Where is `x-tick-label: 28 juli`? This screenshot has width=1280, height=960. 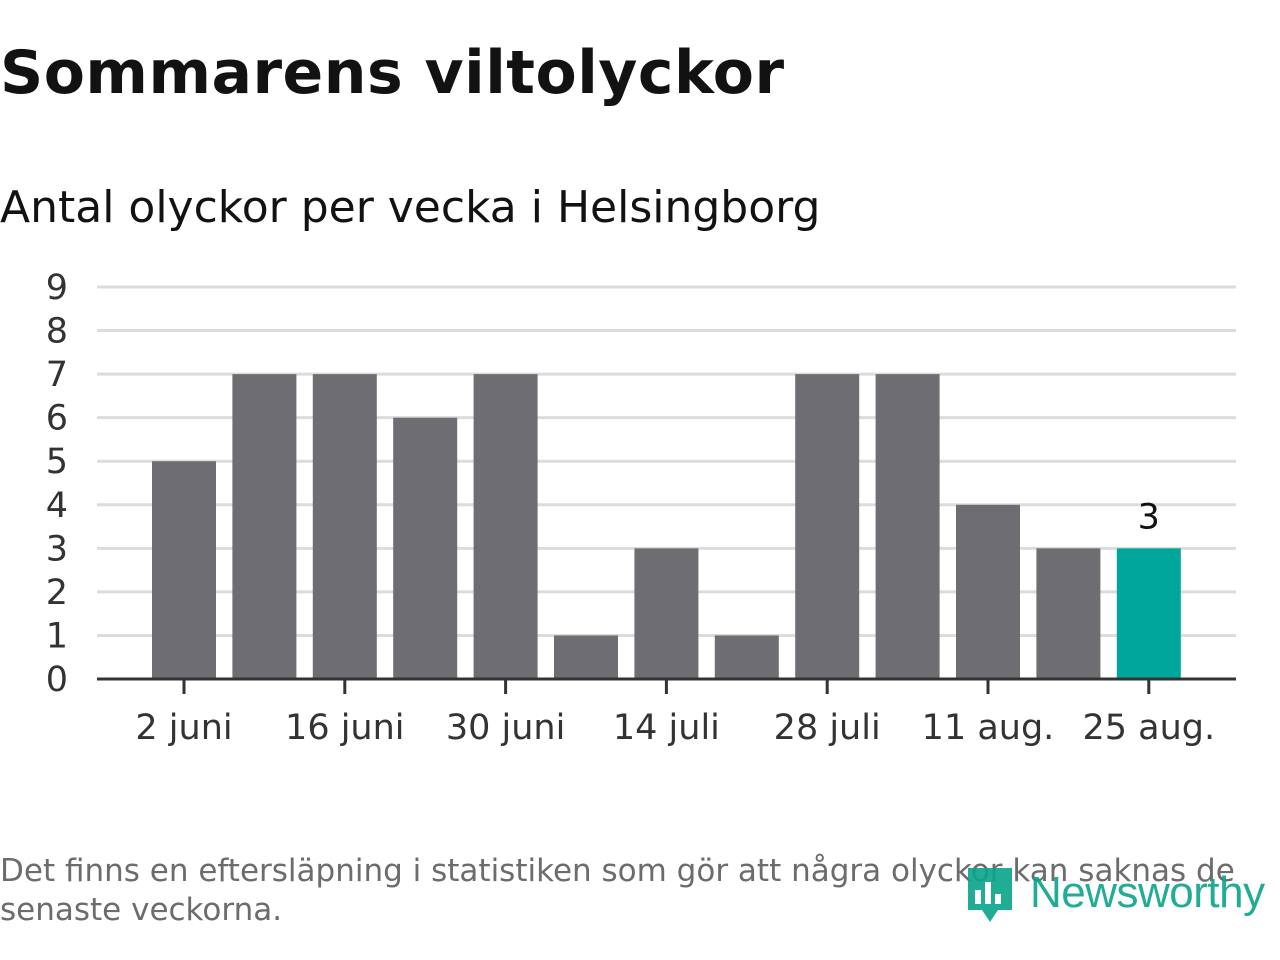 x-tick-label: 28 juli is located at coordinates (827, 728).